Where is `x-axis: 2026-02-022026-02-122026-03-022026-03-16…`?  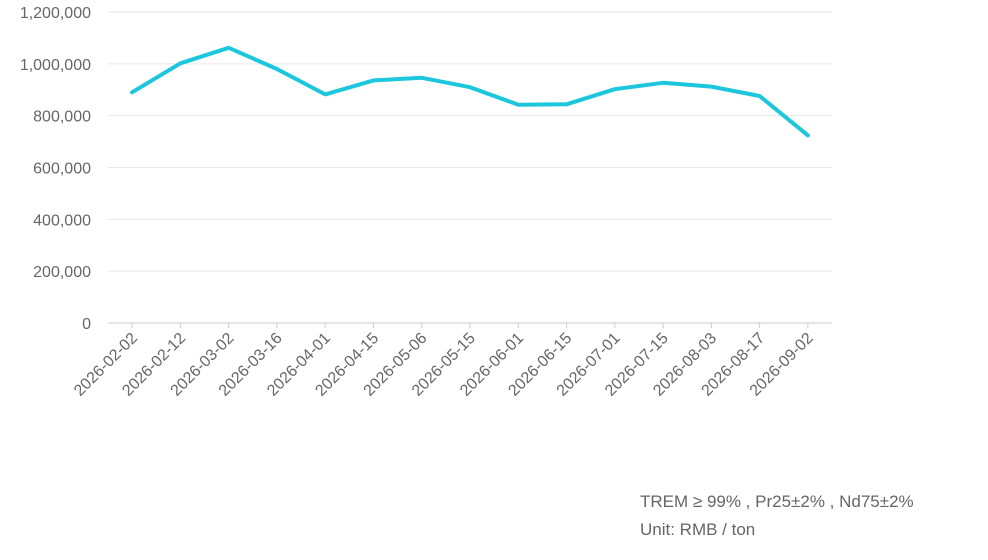 x-axis: 2026-02-022026-02-122026-03-022026-03-16… is located at coordinates (451, 361).